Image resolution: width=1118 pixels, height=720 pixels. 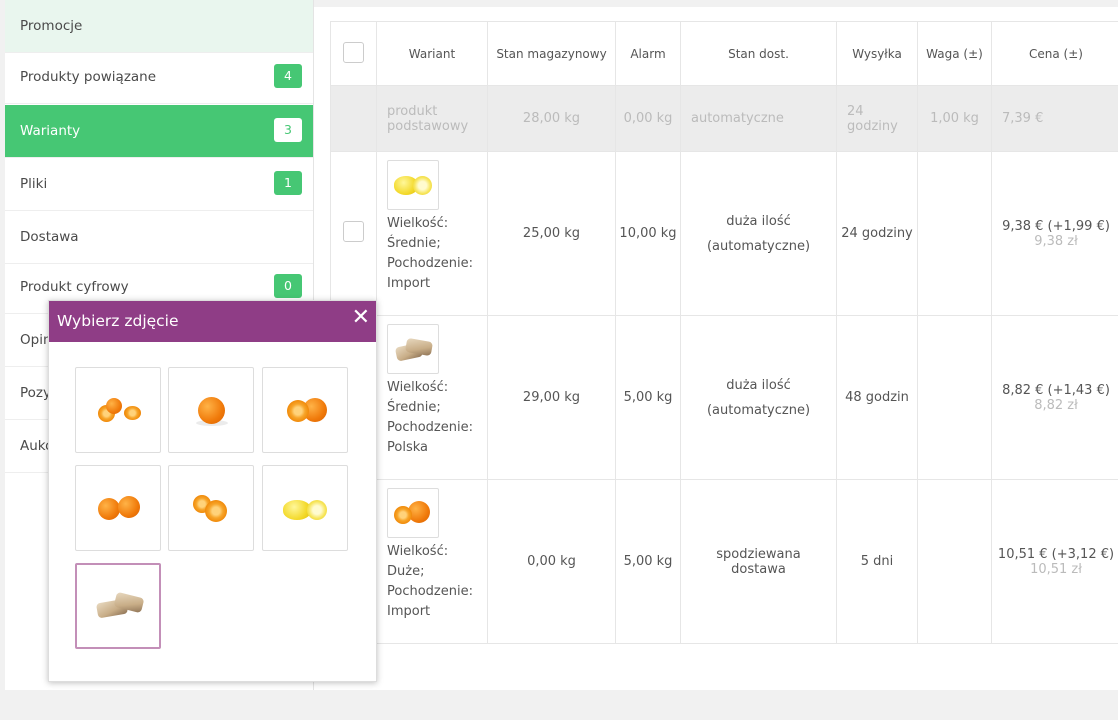 I want to click on base-price-cell: 7,39 €, so click(x=1054, y=118).